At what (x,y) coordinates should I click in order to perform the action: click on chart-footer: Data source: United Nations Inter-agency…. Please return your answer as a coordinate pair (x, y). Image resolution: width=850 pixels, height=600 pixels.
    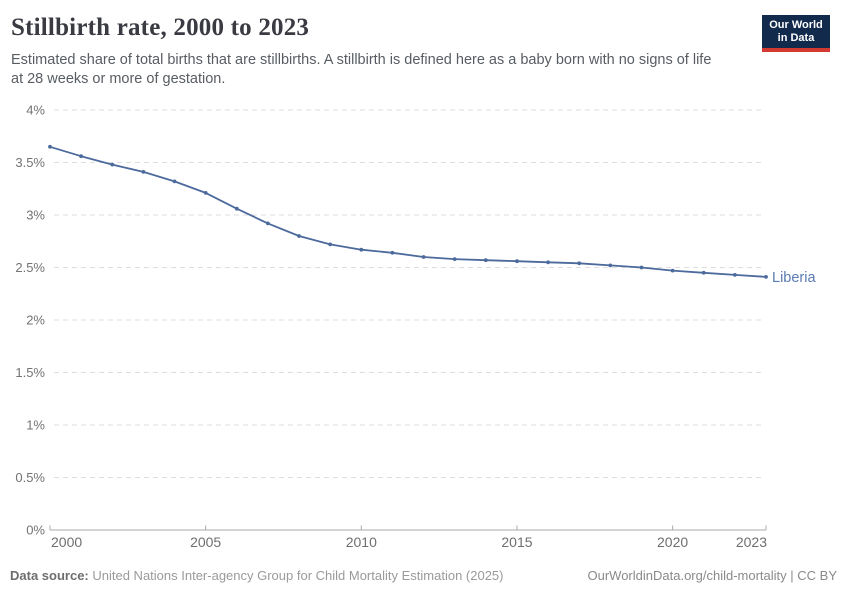
    Looking at the image, I should click on (423, 576).